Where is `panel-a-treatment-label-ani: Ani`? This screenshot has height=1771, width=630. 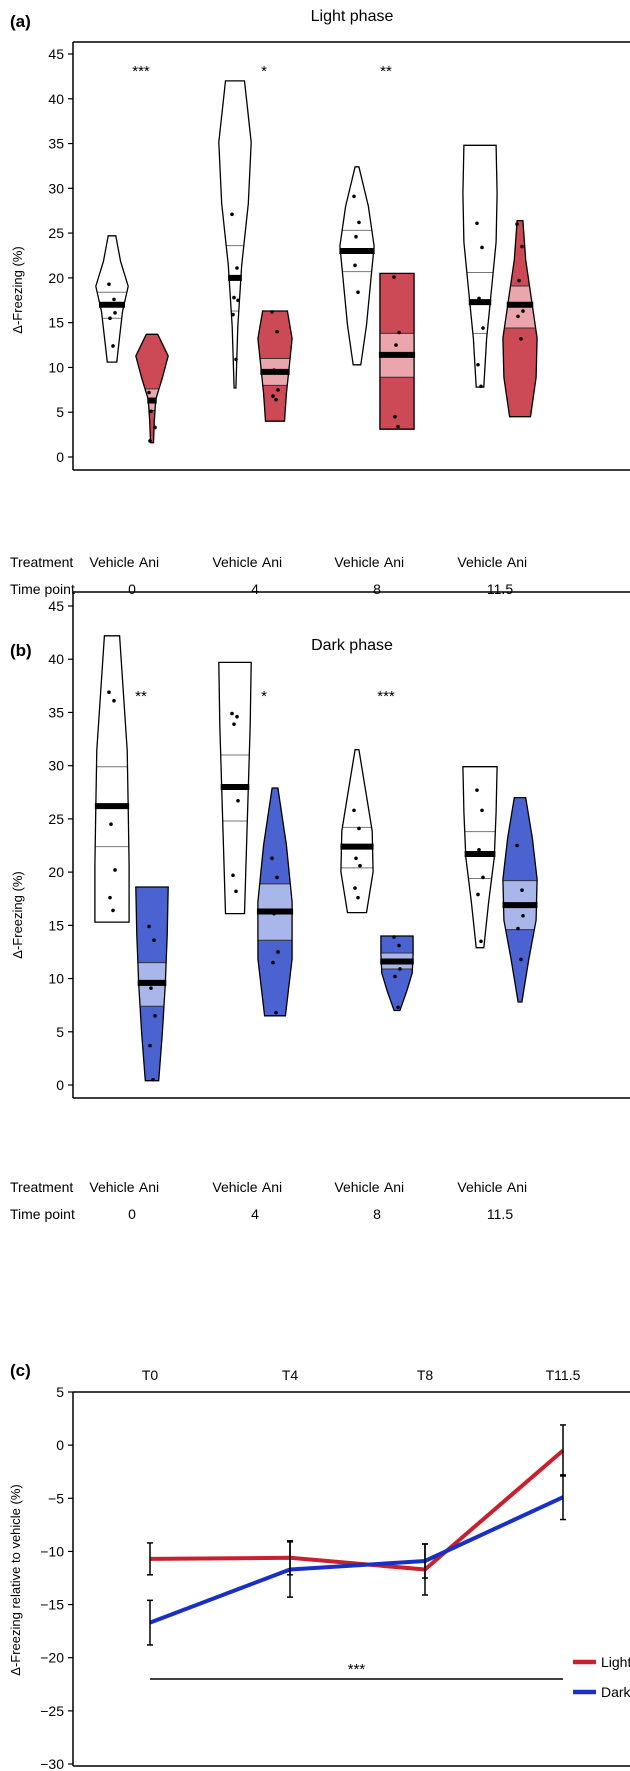
panel-a-treatment-label-ani: Ani is located at coordinates (149, 562).